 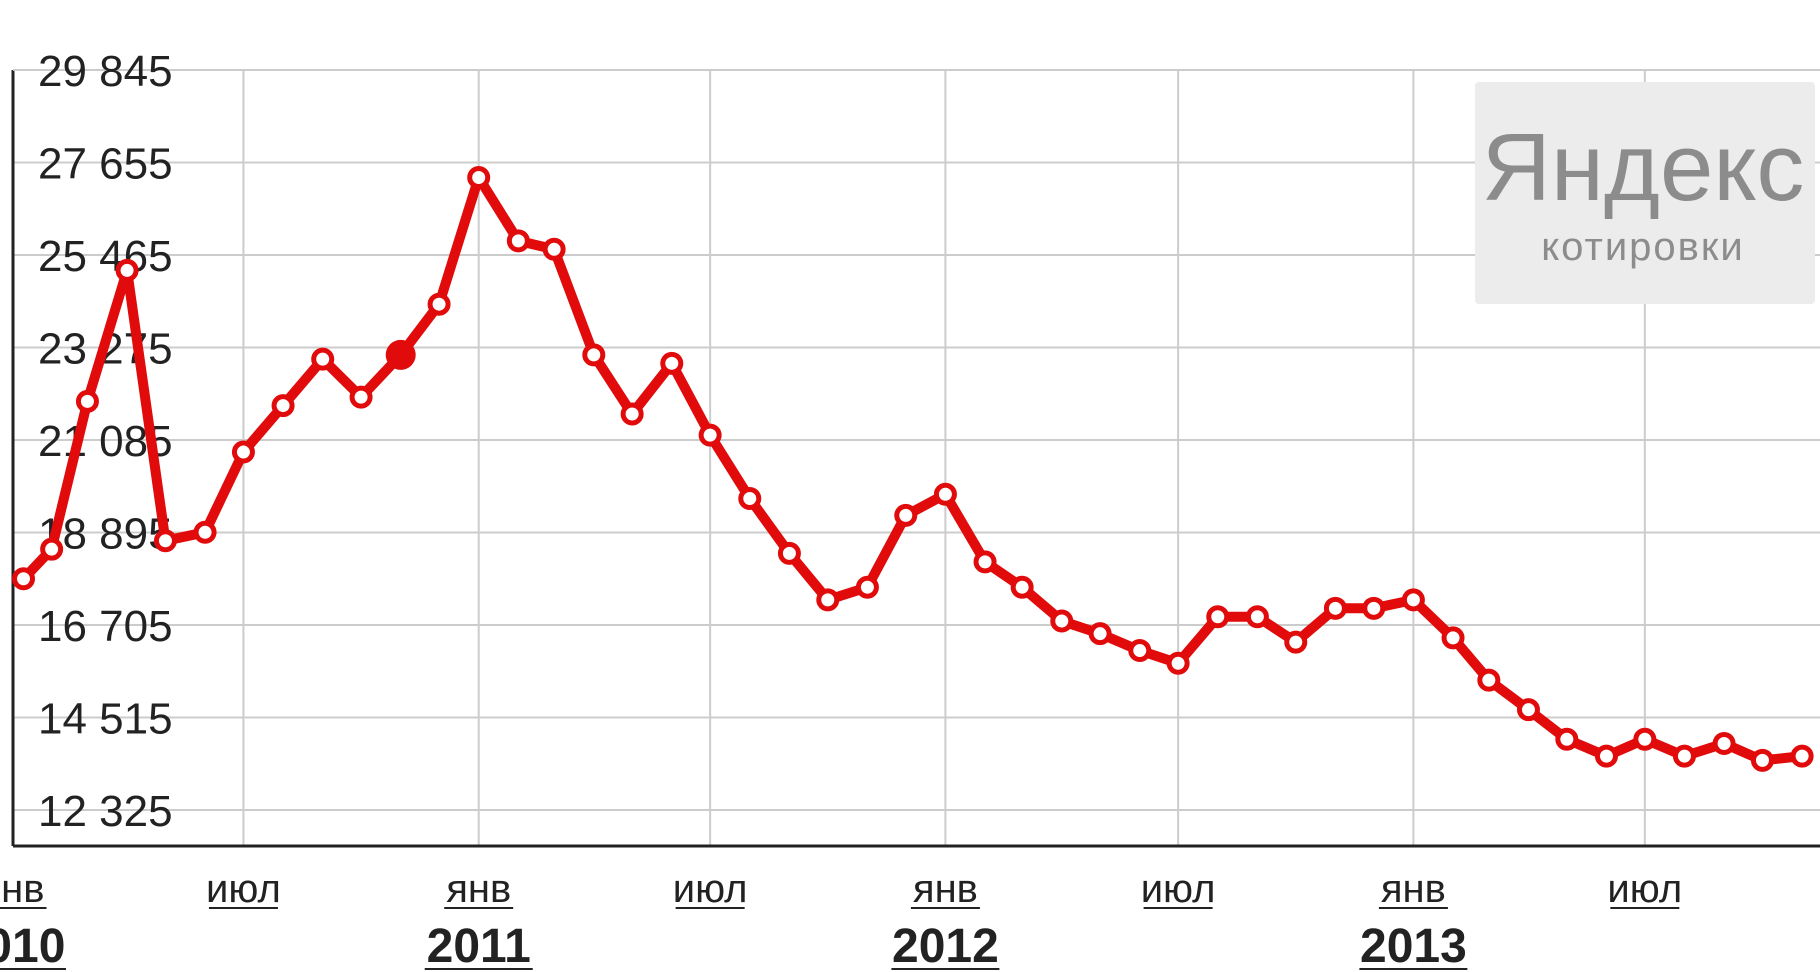 I want to click on y-tick-label: 25 465, so click(x=105, y=256).